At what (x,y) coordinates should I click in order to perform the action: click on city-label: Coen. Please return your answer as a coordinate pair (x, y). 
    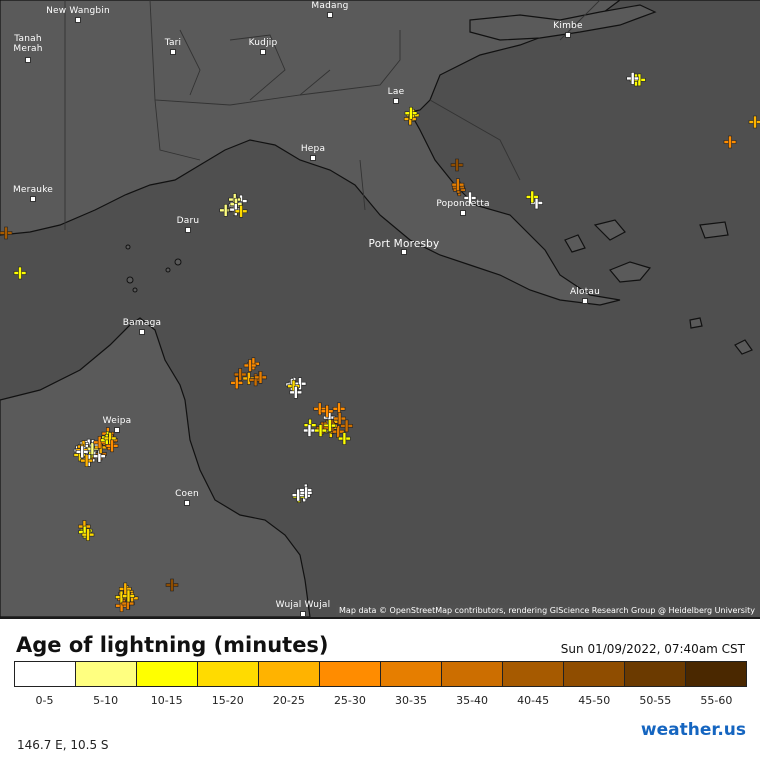
    Looking at the image, I should click on (187, 494).